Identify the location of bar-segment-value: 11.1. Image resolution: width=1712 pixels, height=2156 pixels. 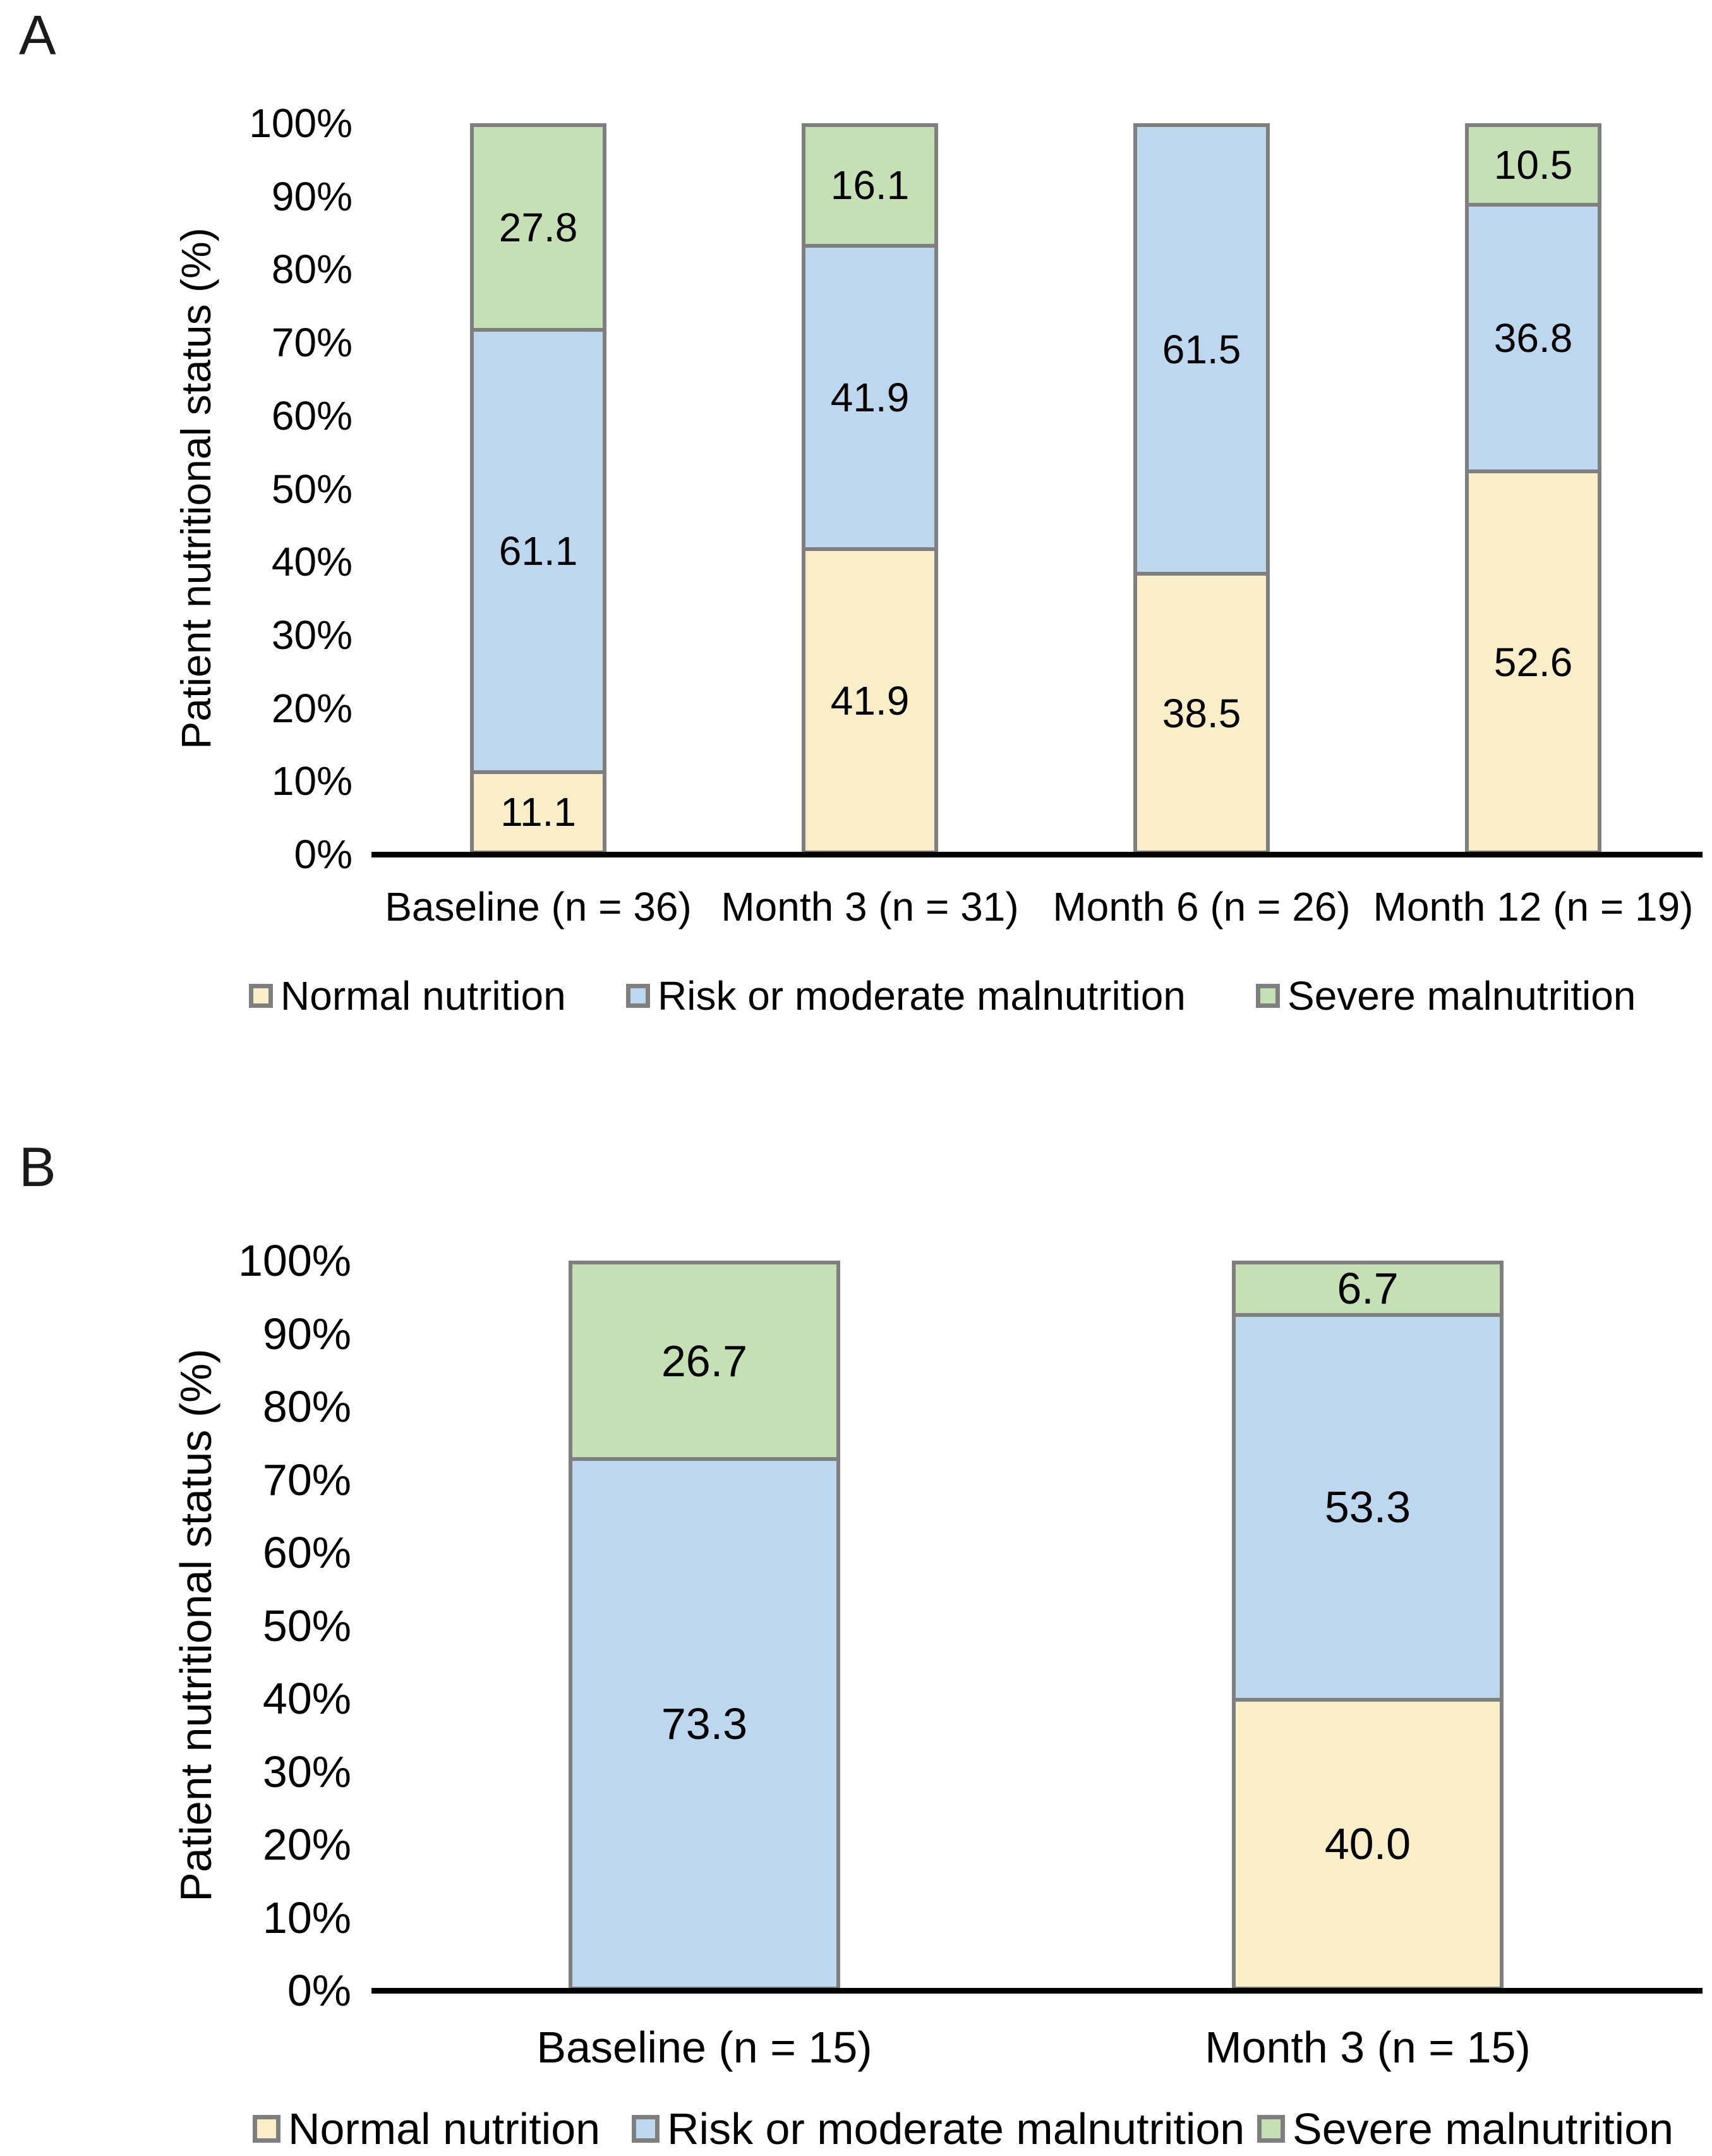
(538, 812).